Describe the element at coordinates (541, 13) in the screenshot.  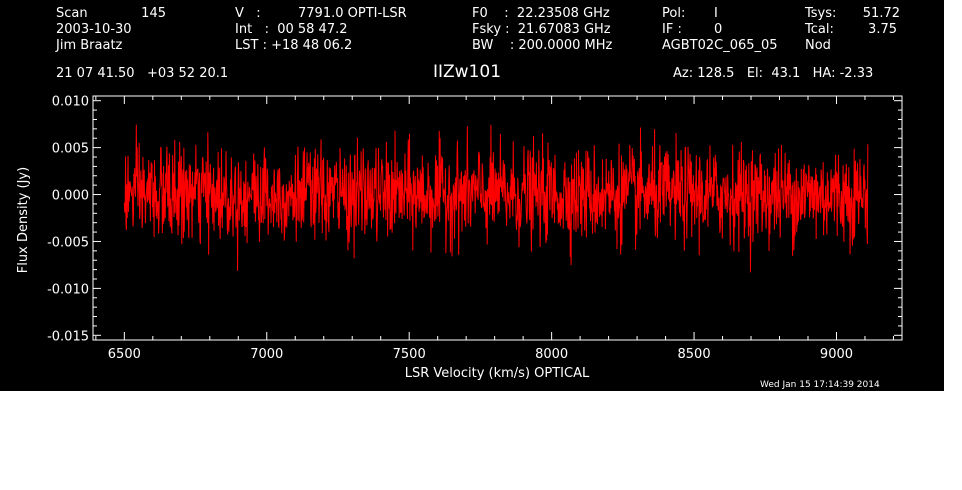
I see `rest-frequency: F0 : 22.23508 GHz` at that location.